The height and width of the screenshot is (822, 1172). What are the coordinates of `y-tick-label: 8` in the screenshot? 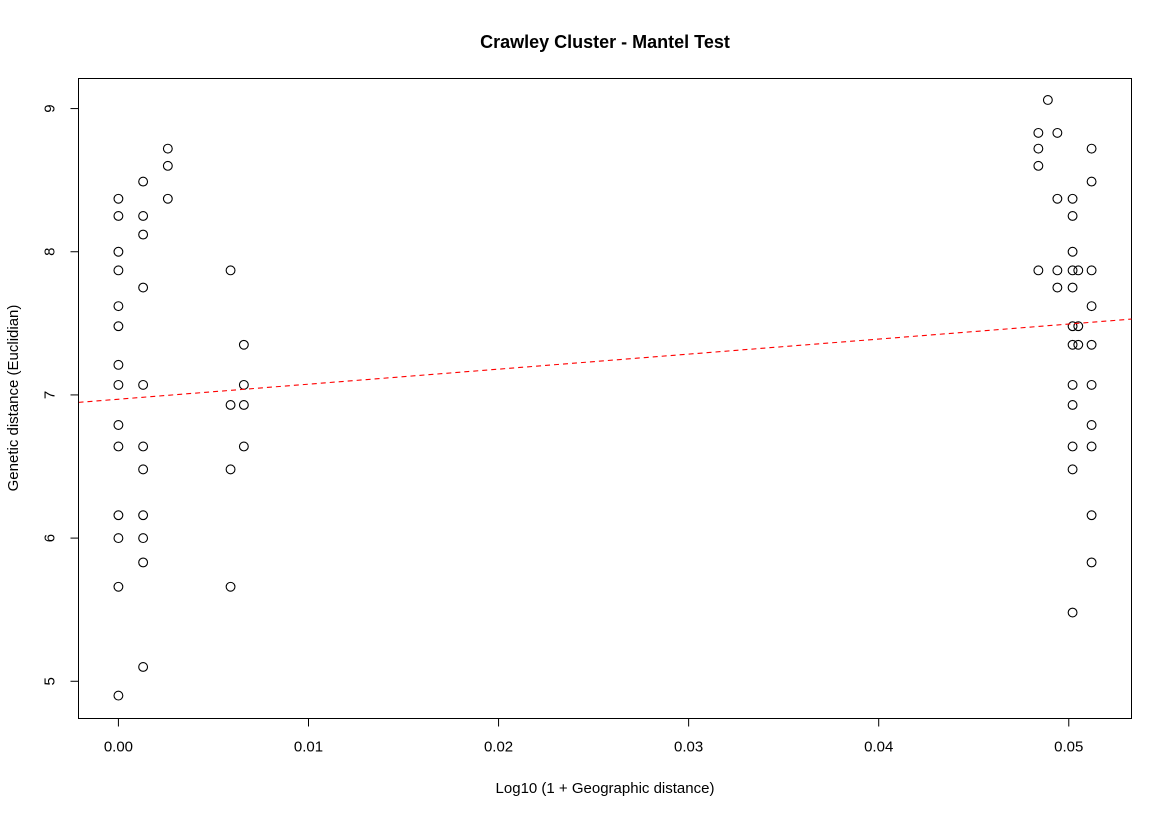 It's located at (50, 252).